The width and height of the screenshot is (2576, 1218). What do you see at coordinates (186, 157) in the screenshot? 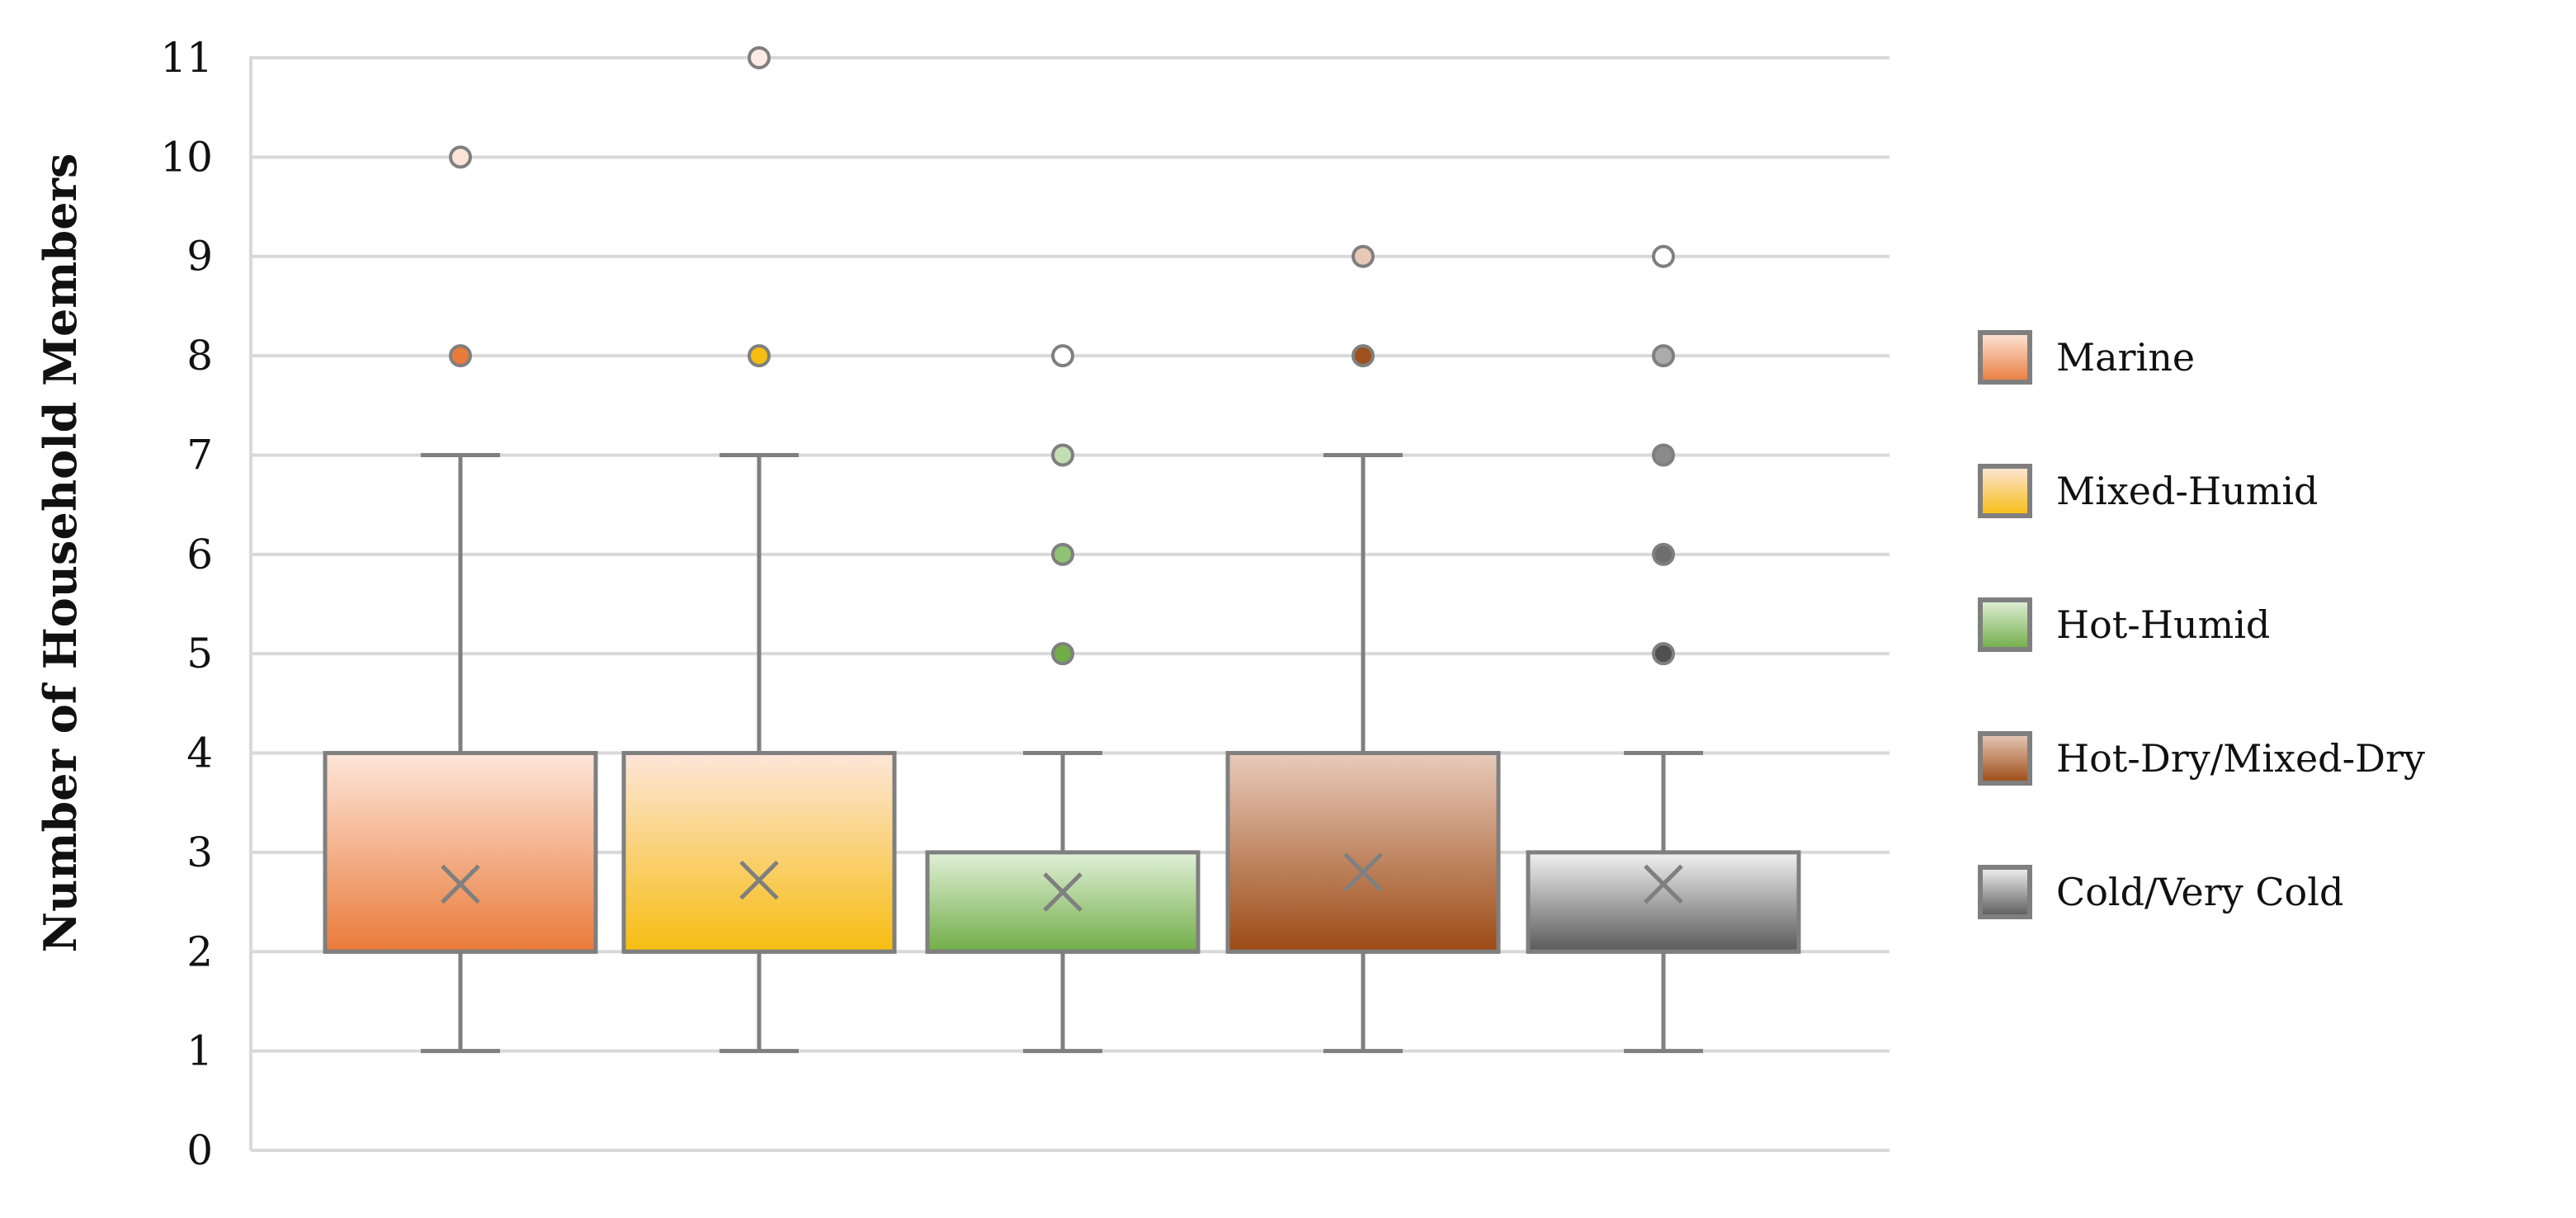
I see `y-tick-label: 10` at bounding box center [186, 157].